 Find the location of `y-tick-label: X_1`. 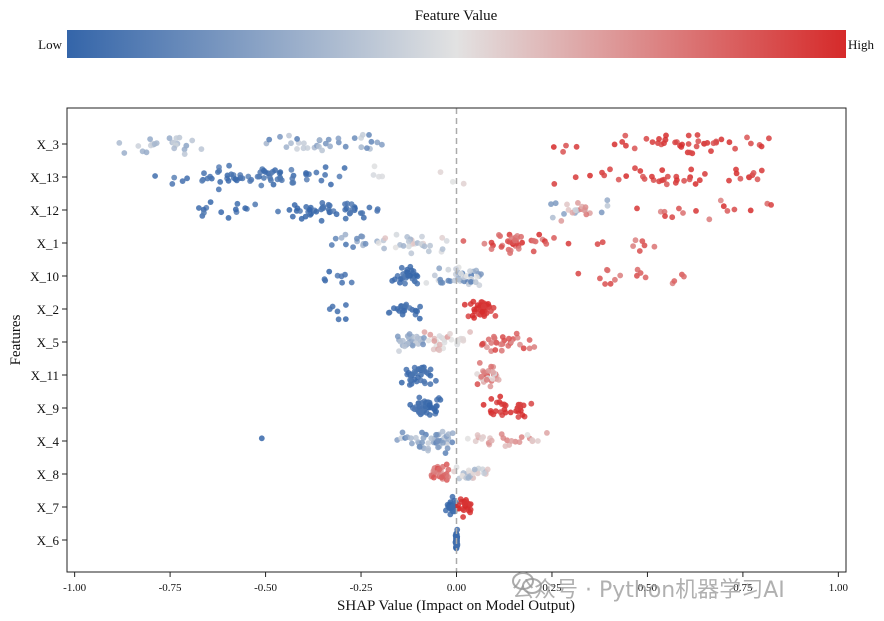

y-tick-label: X_1 is located at coordinates (48, 243).